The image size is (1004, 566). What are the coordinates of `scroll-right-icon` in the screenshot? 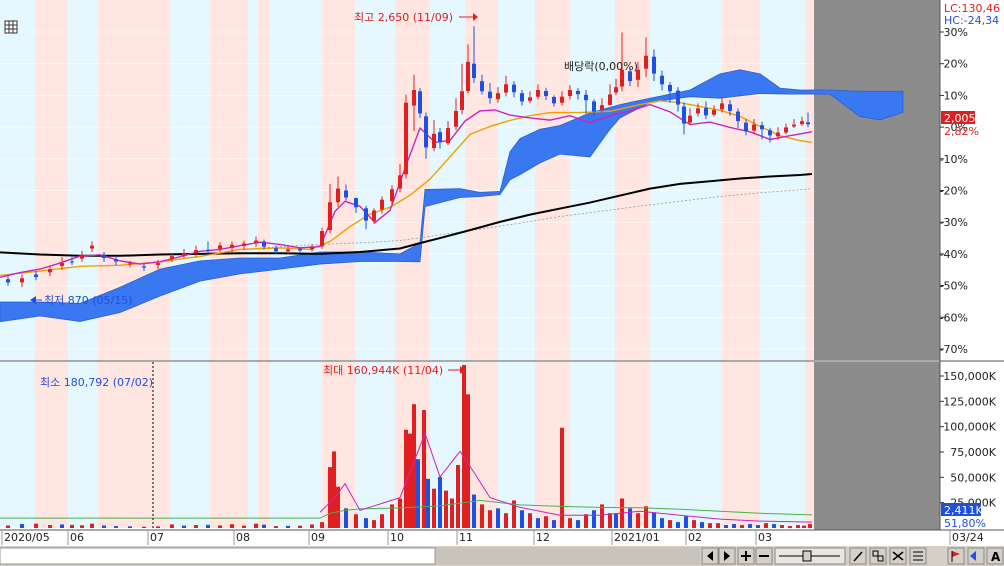 It's located at (727, 556).